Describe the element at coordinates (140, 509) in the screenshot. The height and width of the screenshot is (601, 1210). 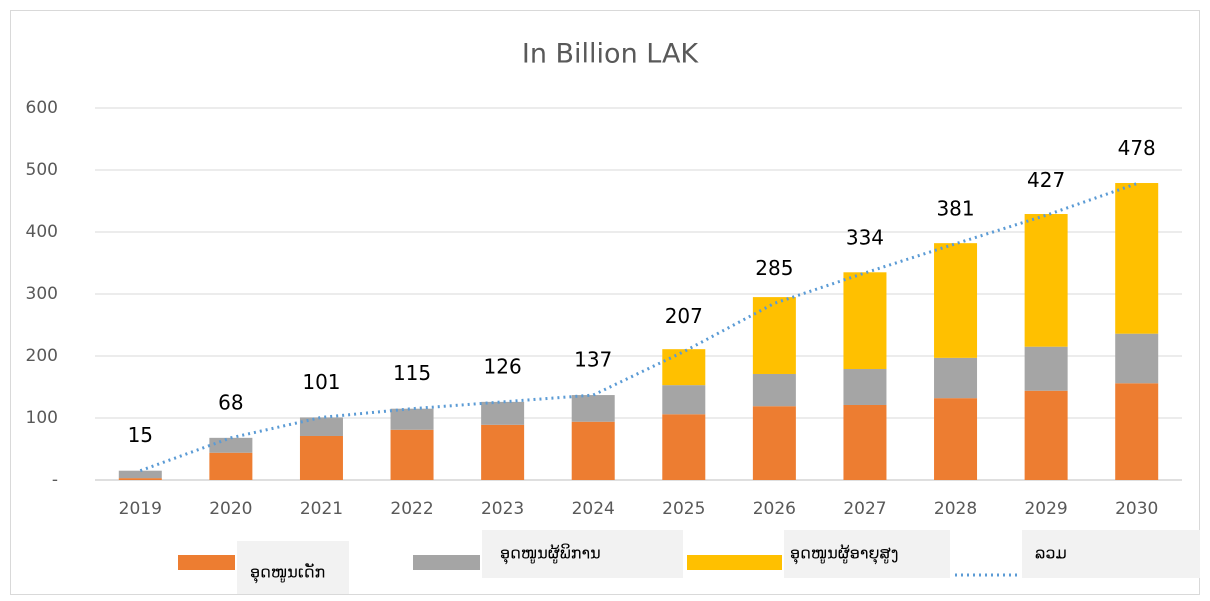
I see `x-tick-label: 2019` at that location.